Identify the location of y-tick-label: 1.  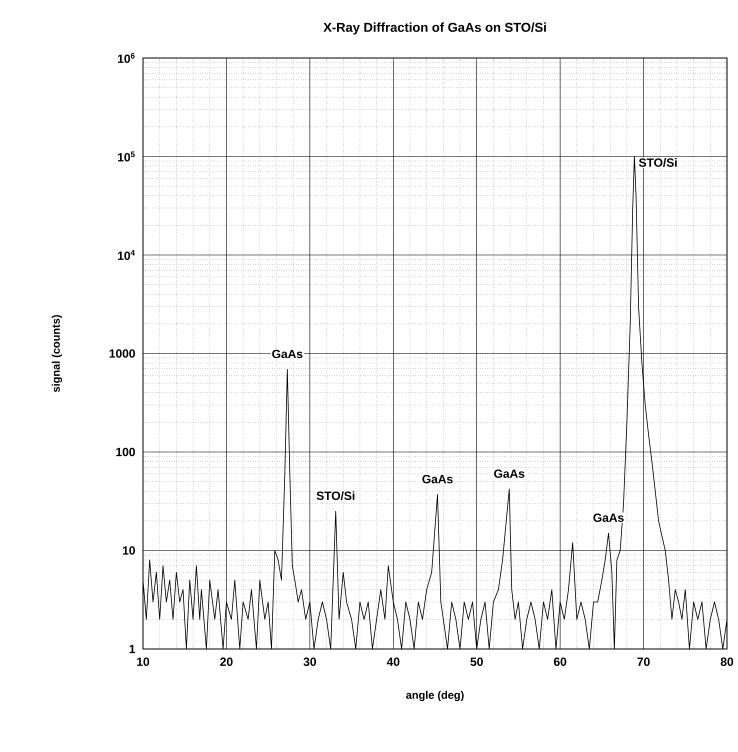
(133, 649).